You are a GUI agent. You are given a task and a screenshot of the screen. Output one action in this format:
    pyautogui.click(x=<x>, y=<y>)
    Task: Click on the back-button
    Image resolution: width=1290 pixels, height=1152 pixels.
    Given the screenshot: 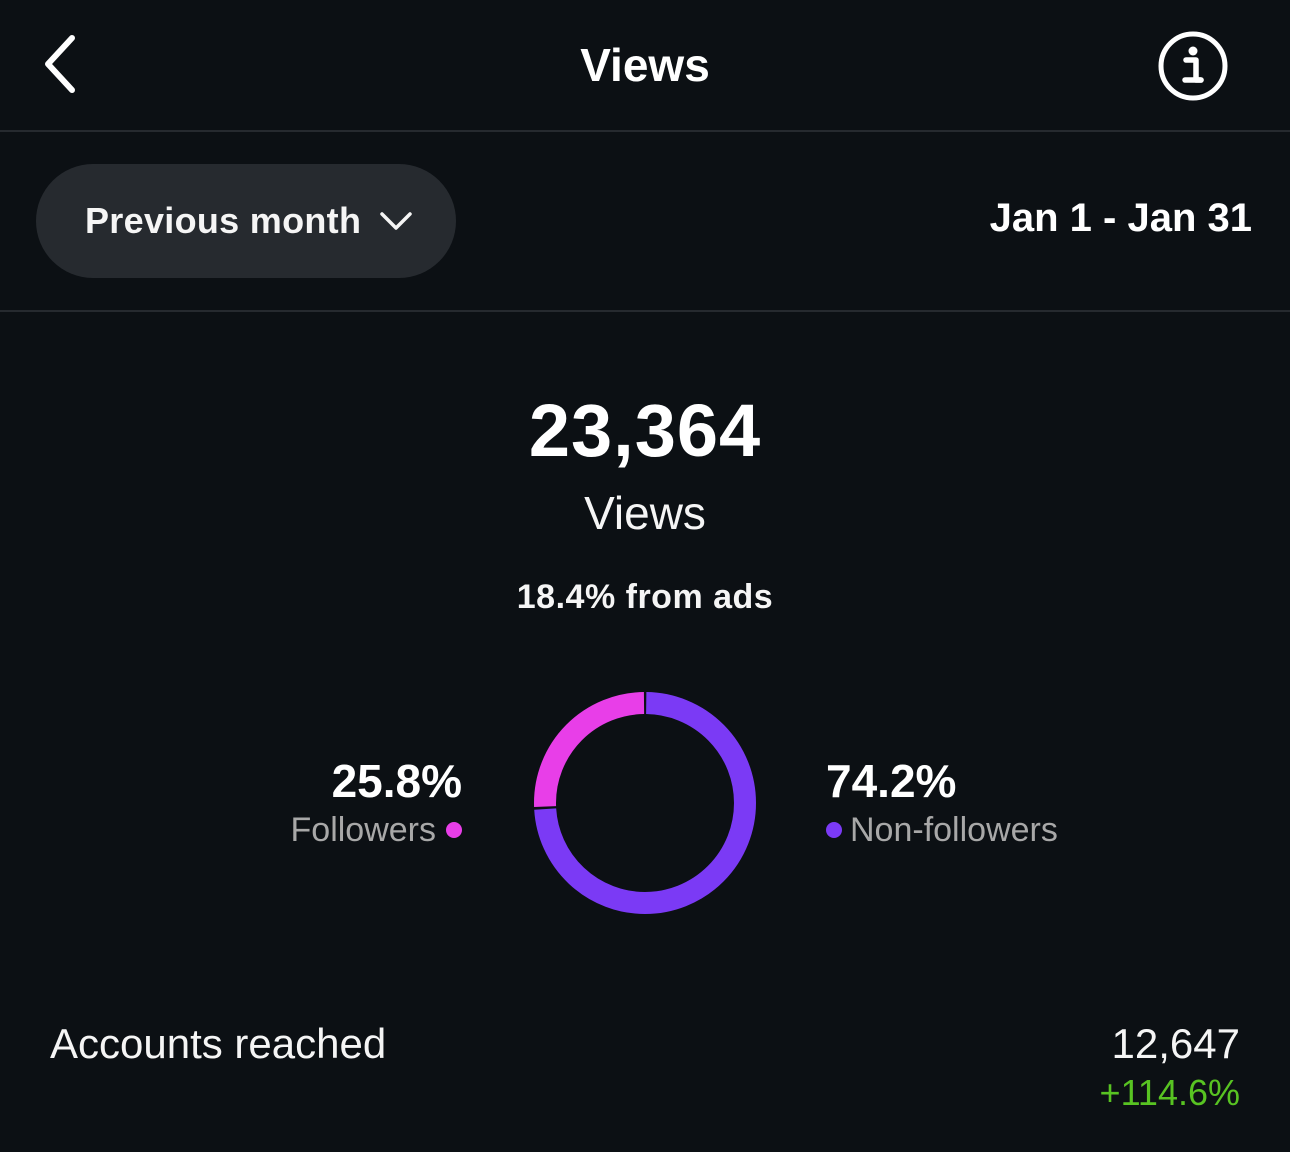 What is the action you would take?
    pyautogui.click(x=60, y=66)
    